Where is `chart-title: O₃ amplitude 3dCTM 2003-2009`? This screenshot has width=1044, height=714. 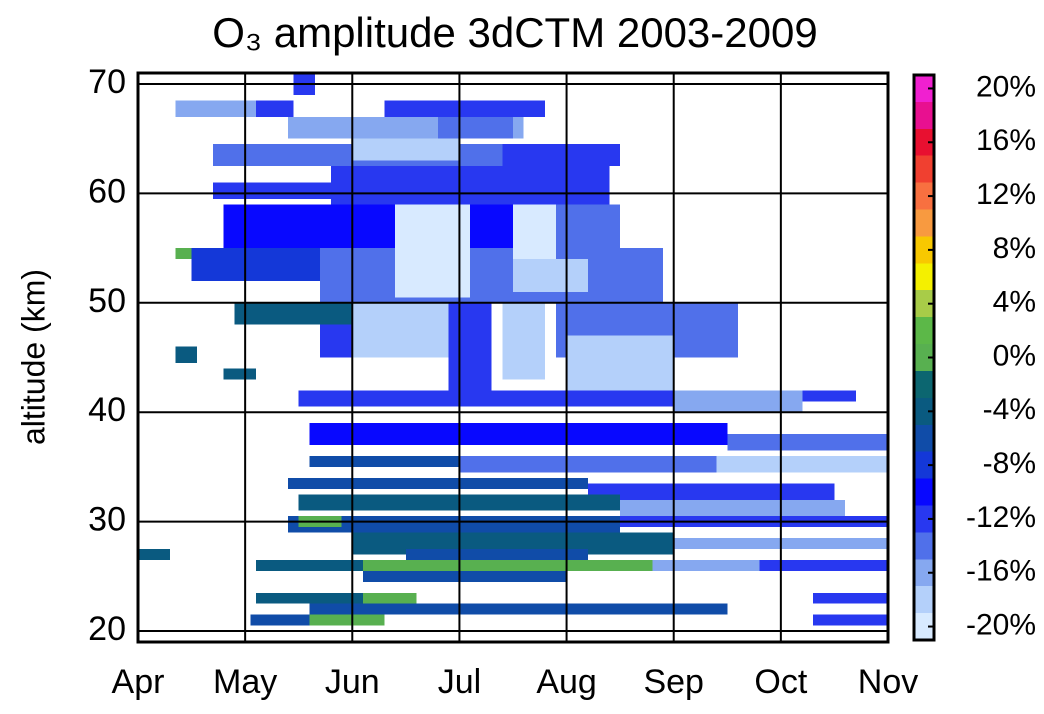 chart-title: O₃ amplitude 3dCTM 2003-2009 is located at coordinates (514, 32).